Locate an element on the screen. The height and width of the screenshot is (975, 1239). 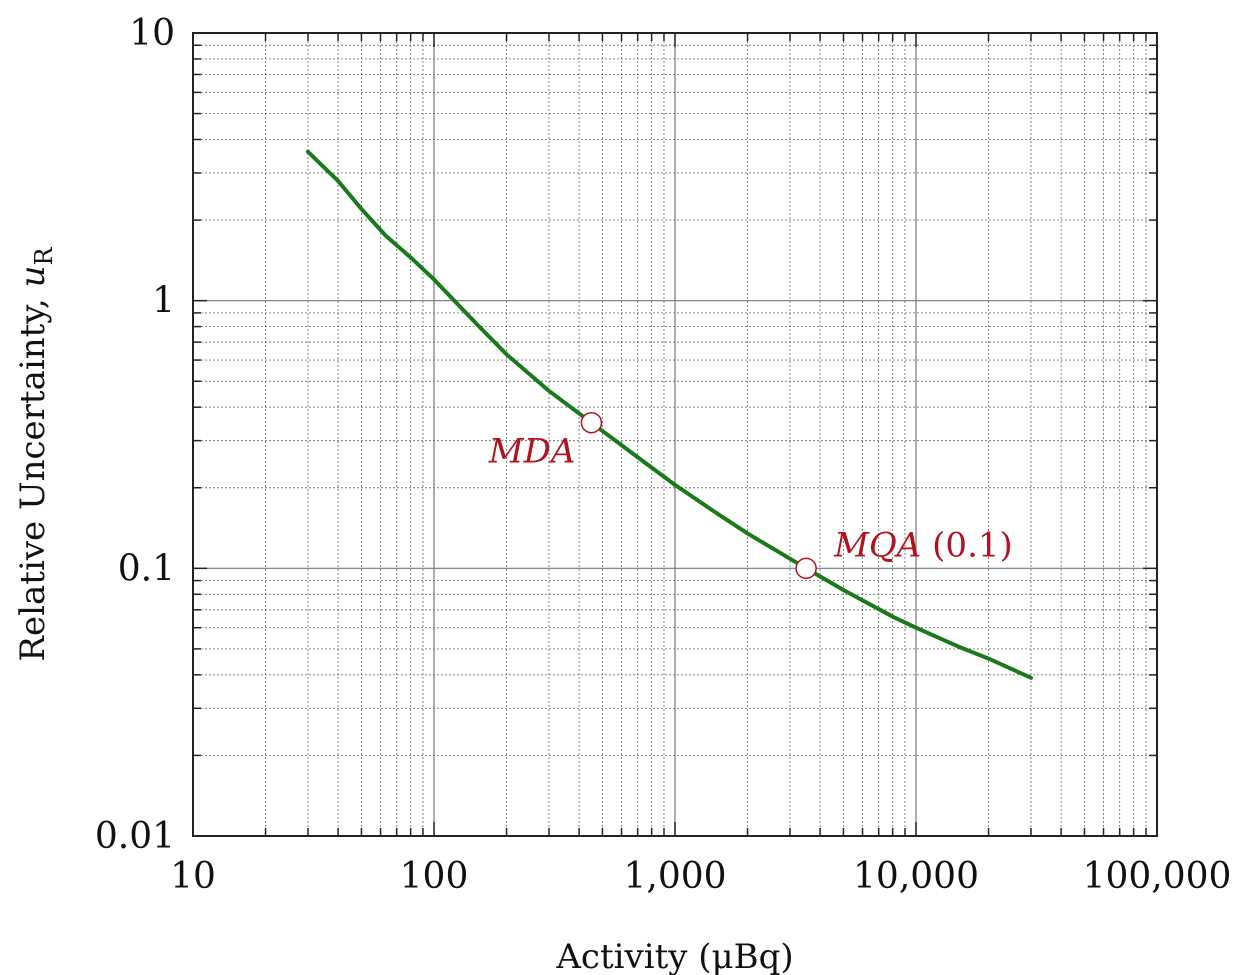
x-tick-labels: 10 100 1,000 10,000 100,000 is located at coordinates (700, 876).